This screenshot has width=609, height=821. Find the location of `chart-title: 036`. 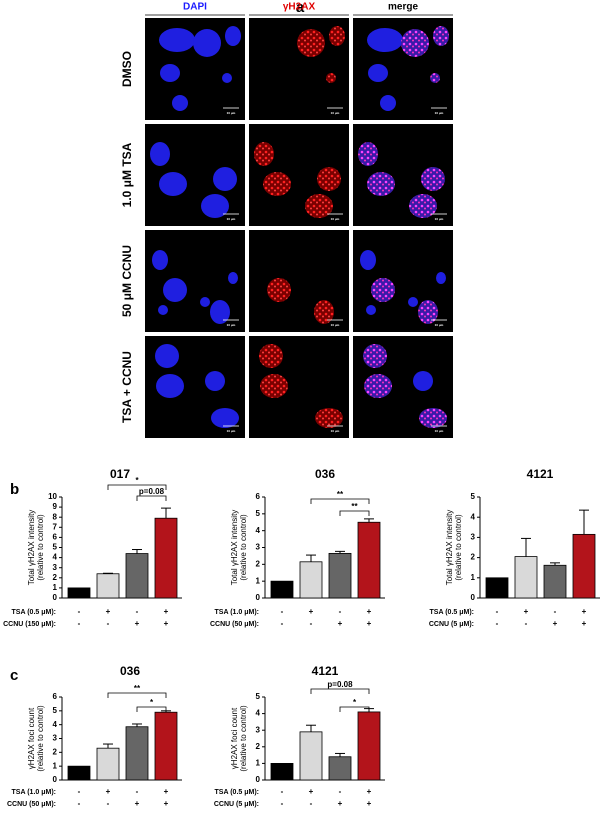

chart-title: 036 is located at coordinates (130, 671).